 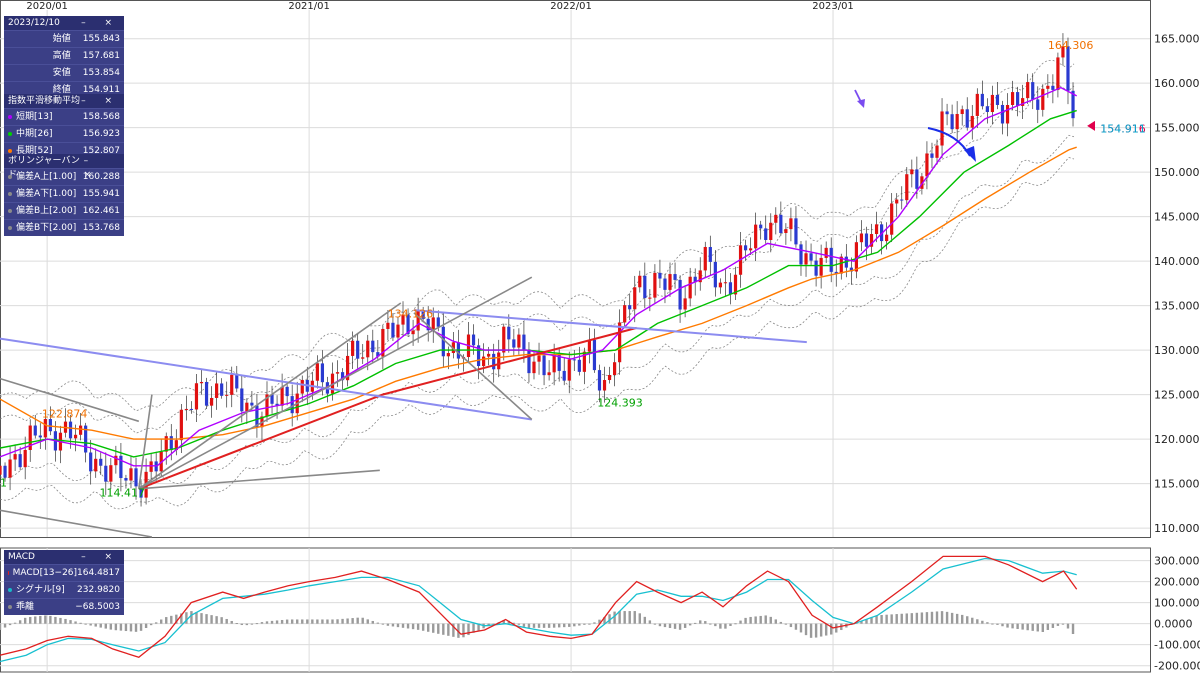 What do you see at coordinates (64, 557) in the screenshot?
I see `macd-panel-header: MACD – ×` at bounding box center [64, 557].